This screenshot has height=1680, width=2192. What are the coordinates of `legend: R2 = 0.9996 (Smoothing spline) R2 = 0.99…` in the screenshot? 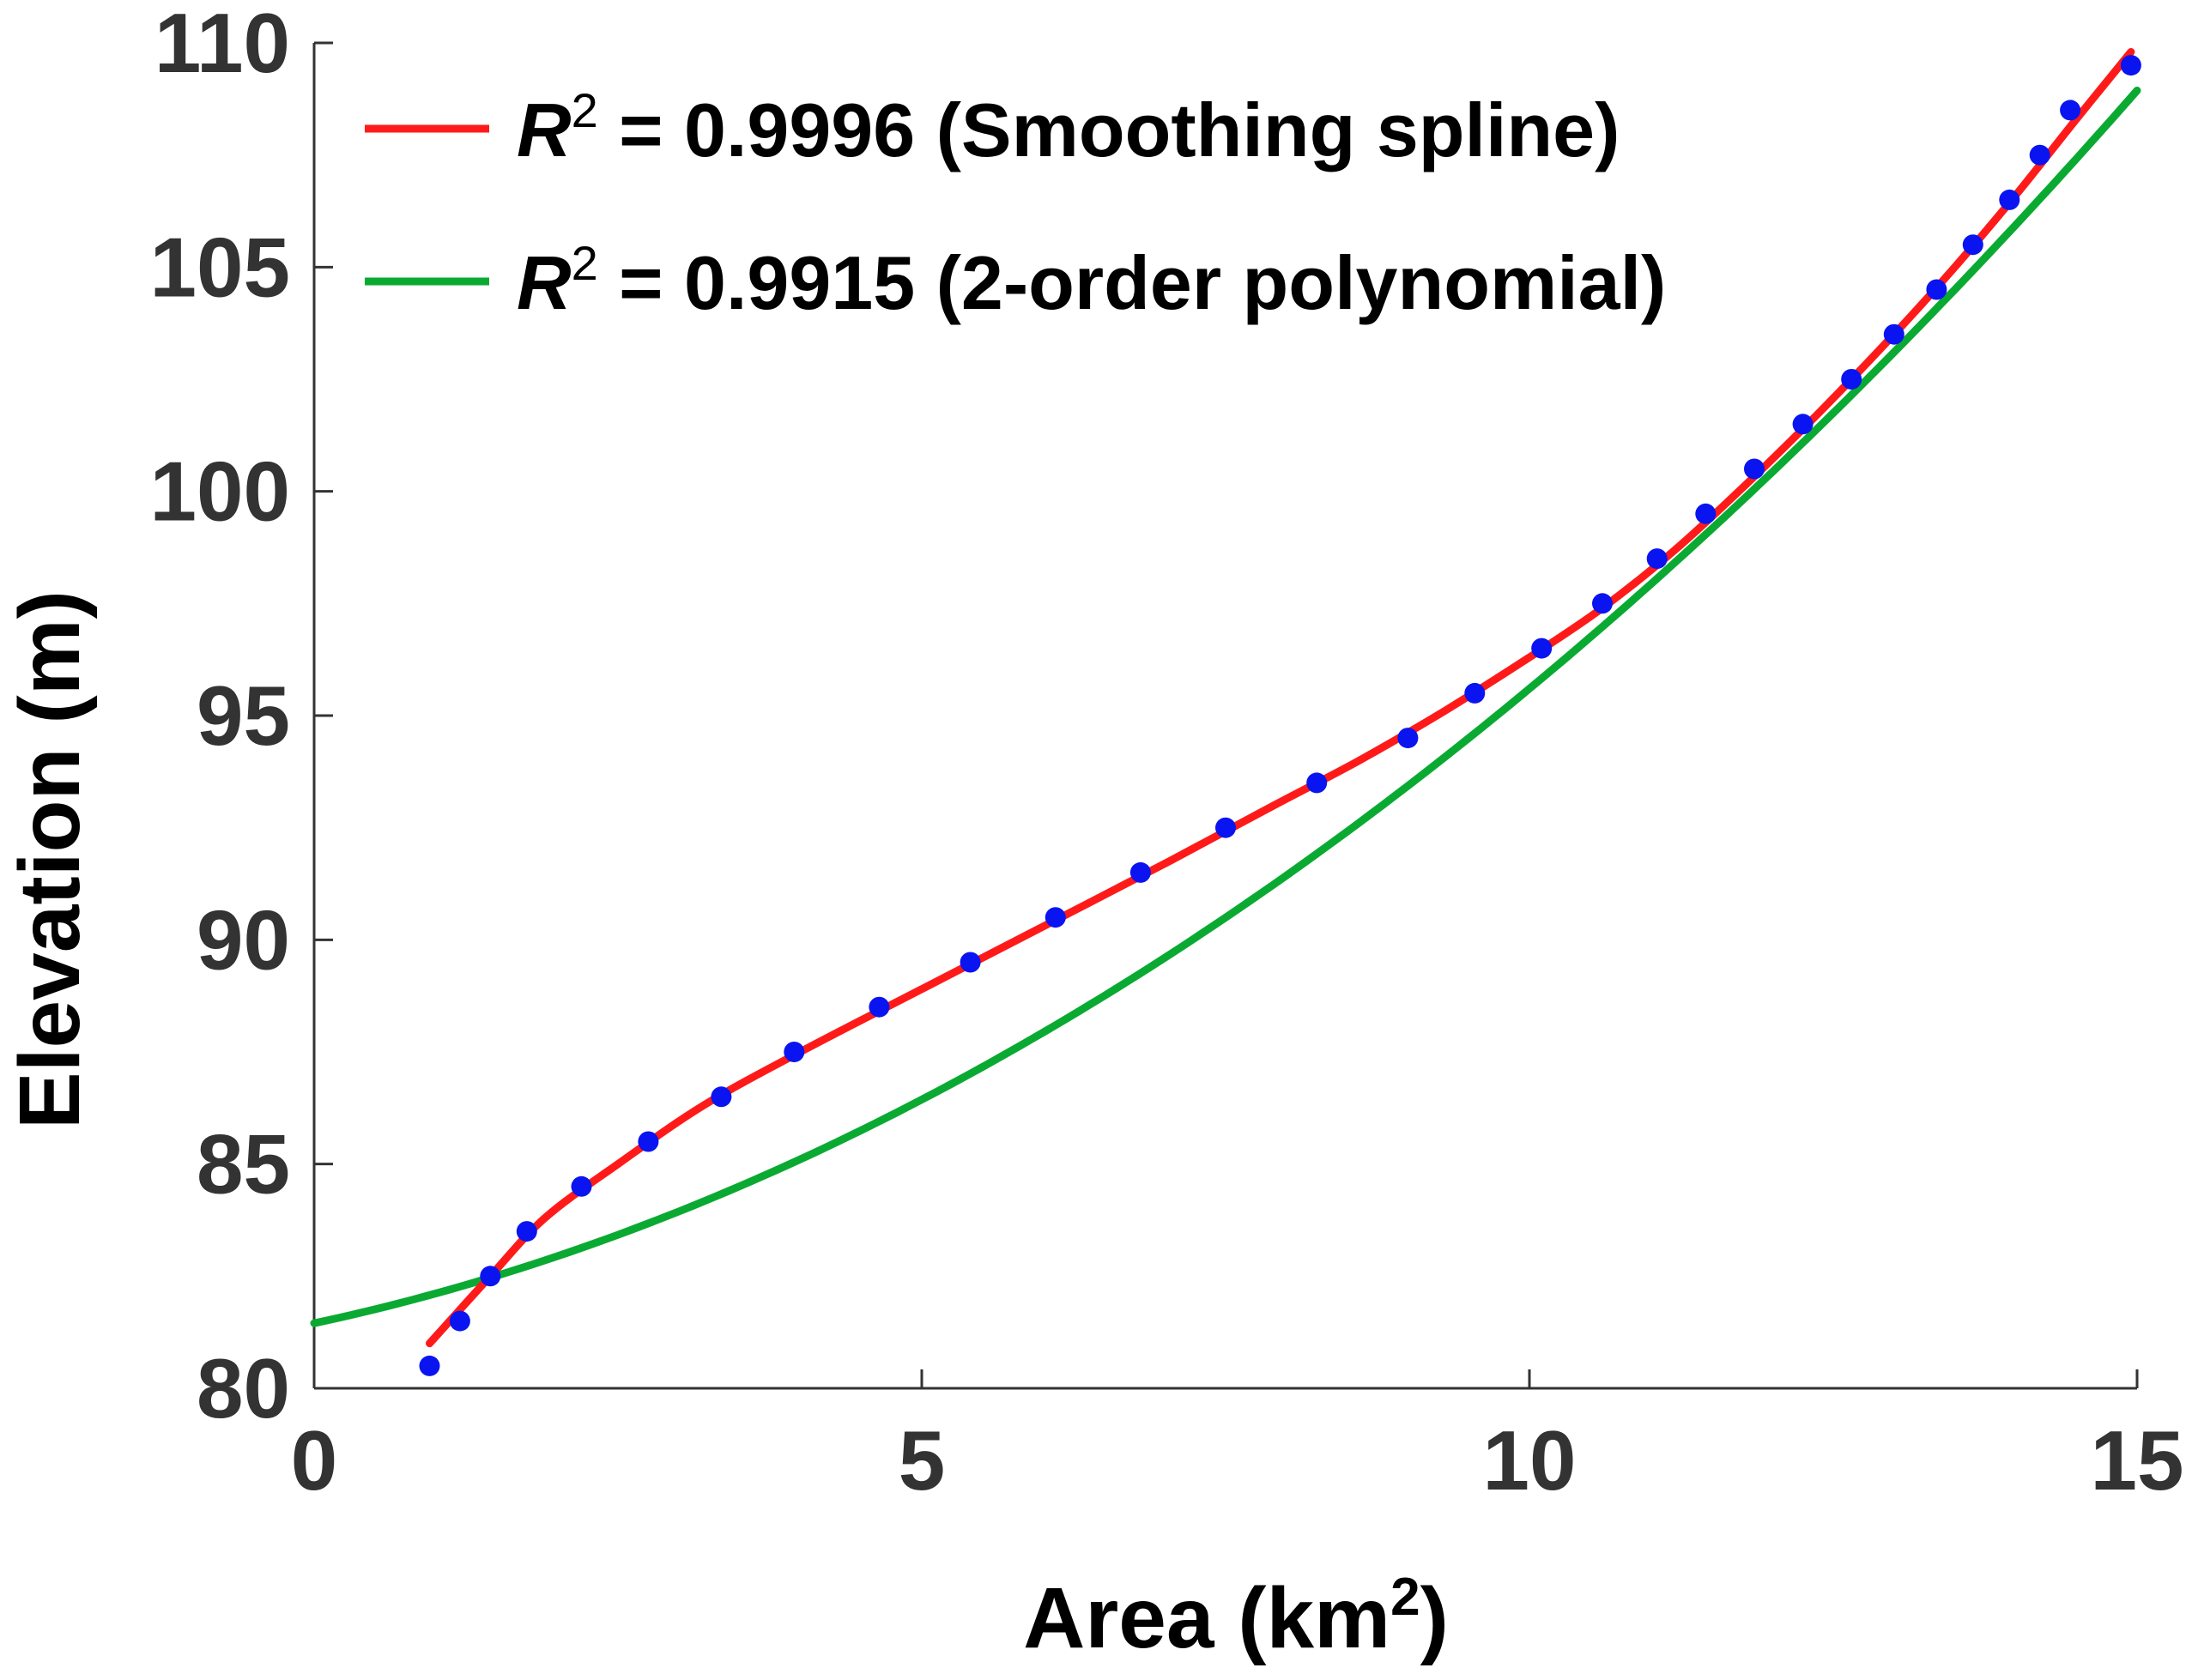 It's located at (1015, 204).